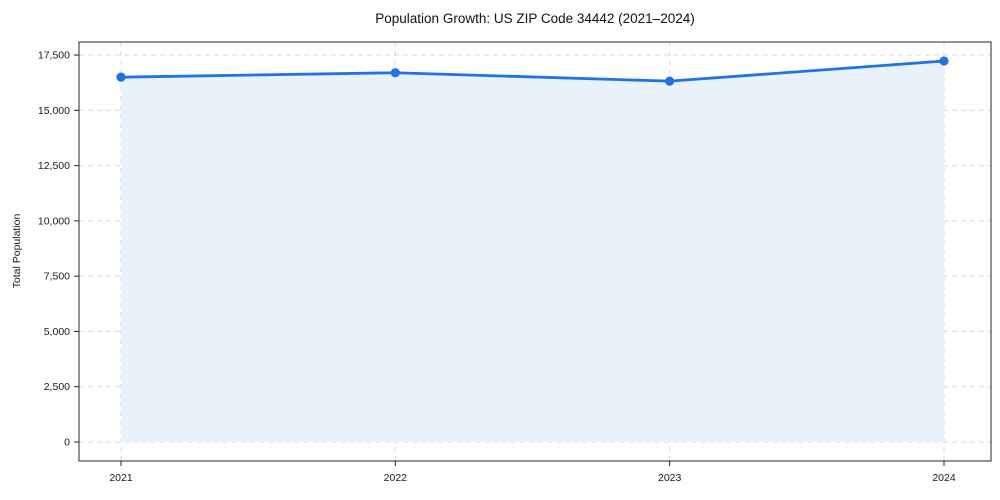 Image resolution: width=1000 pixels, height=500 pixels. I want to click on y-tick-label: 17,500, so click(54, 56).